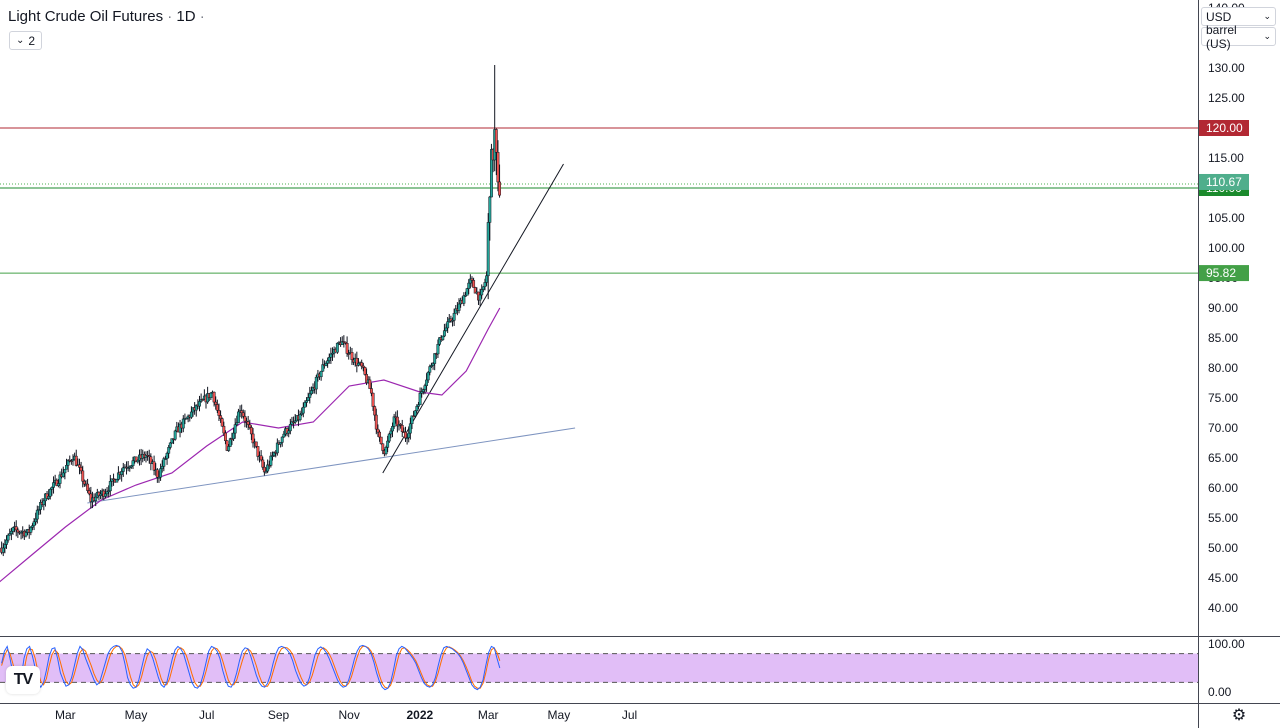  What do you see at coordinates (1238, 16) in the screenshot?
I see `currency-select: USD ⌄` at bounding box center [1238, 16].